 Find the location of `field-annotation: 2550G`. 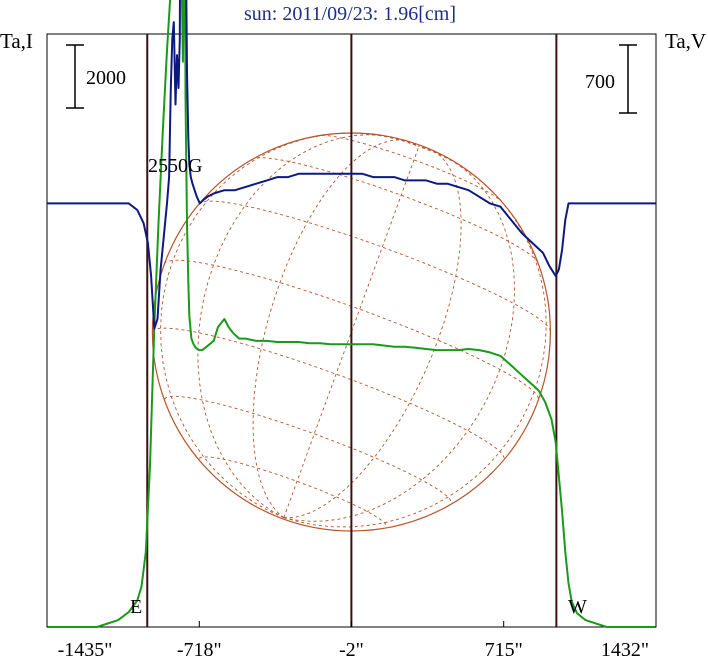

field-annotation: 2550G is located at coordinates (175, 166).